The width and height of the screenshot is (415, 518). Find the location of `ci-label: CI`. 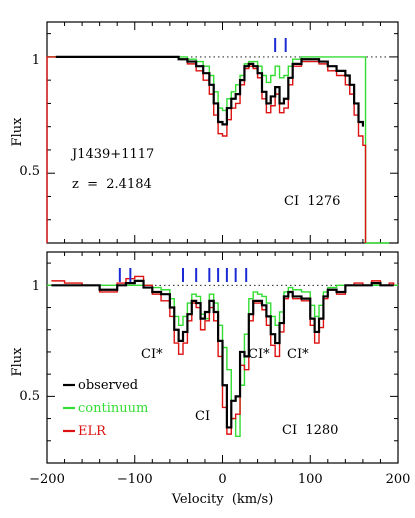

ci-label: CI is located at coordinates (202, 416).